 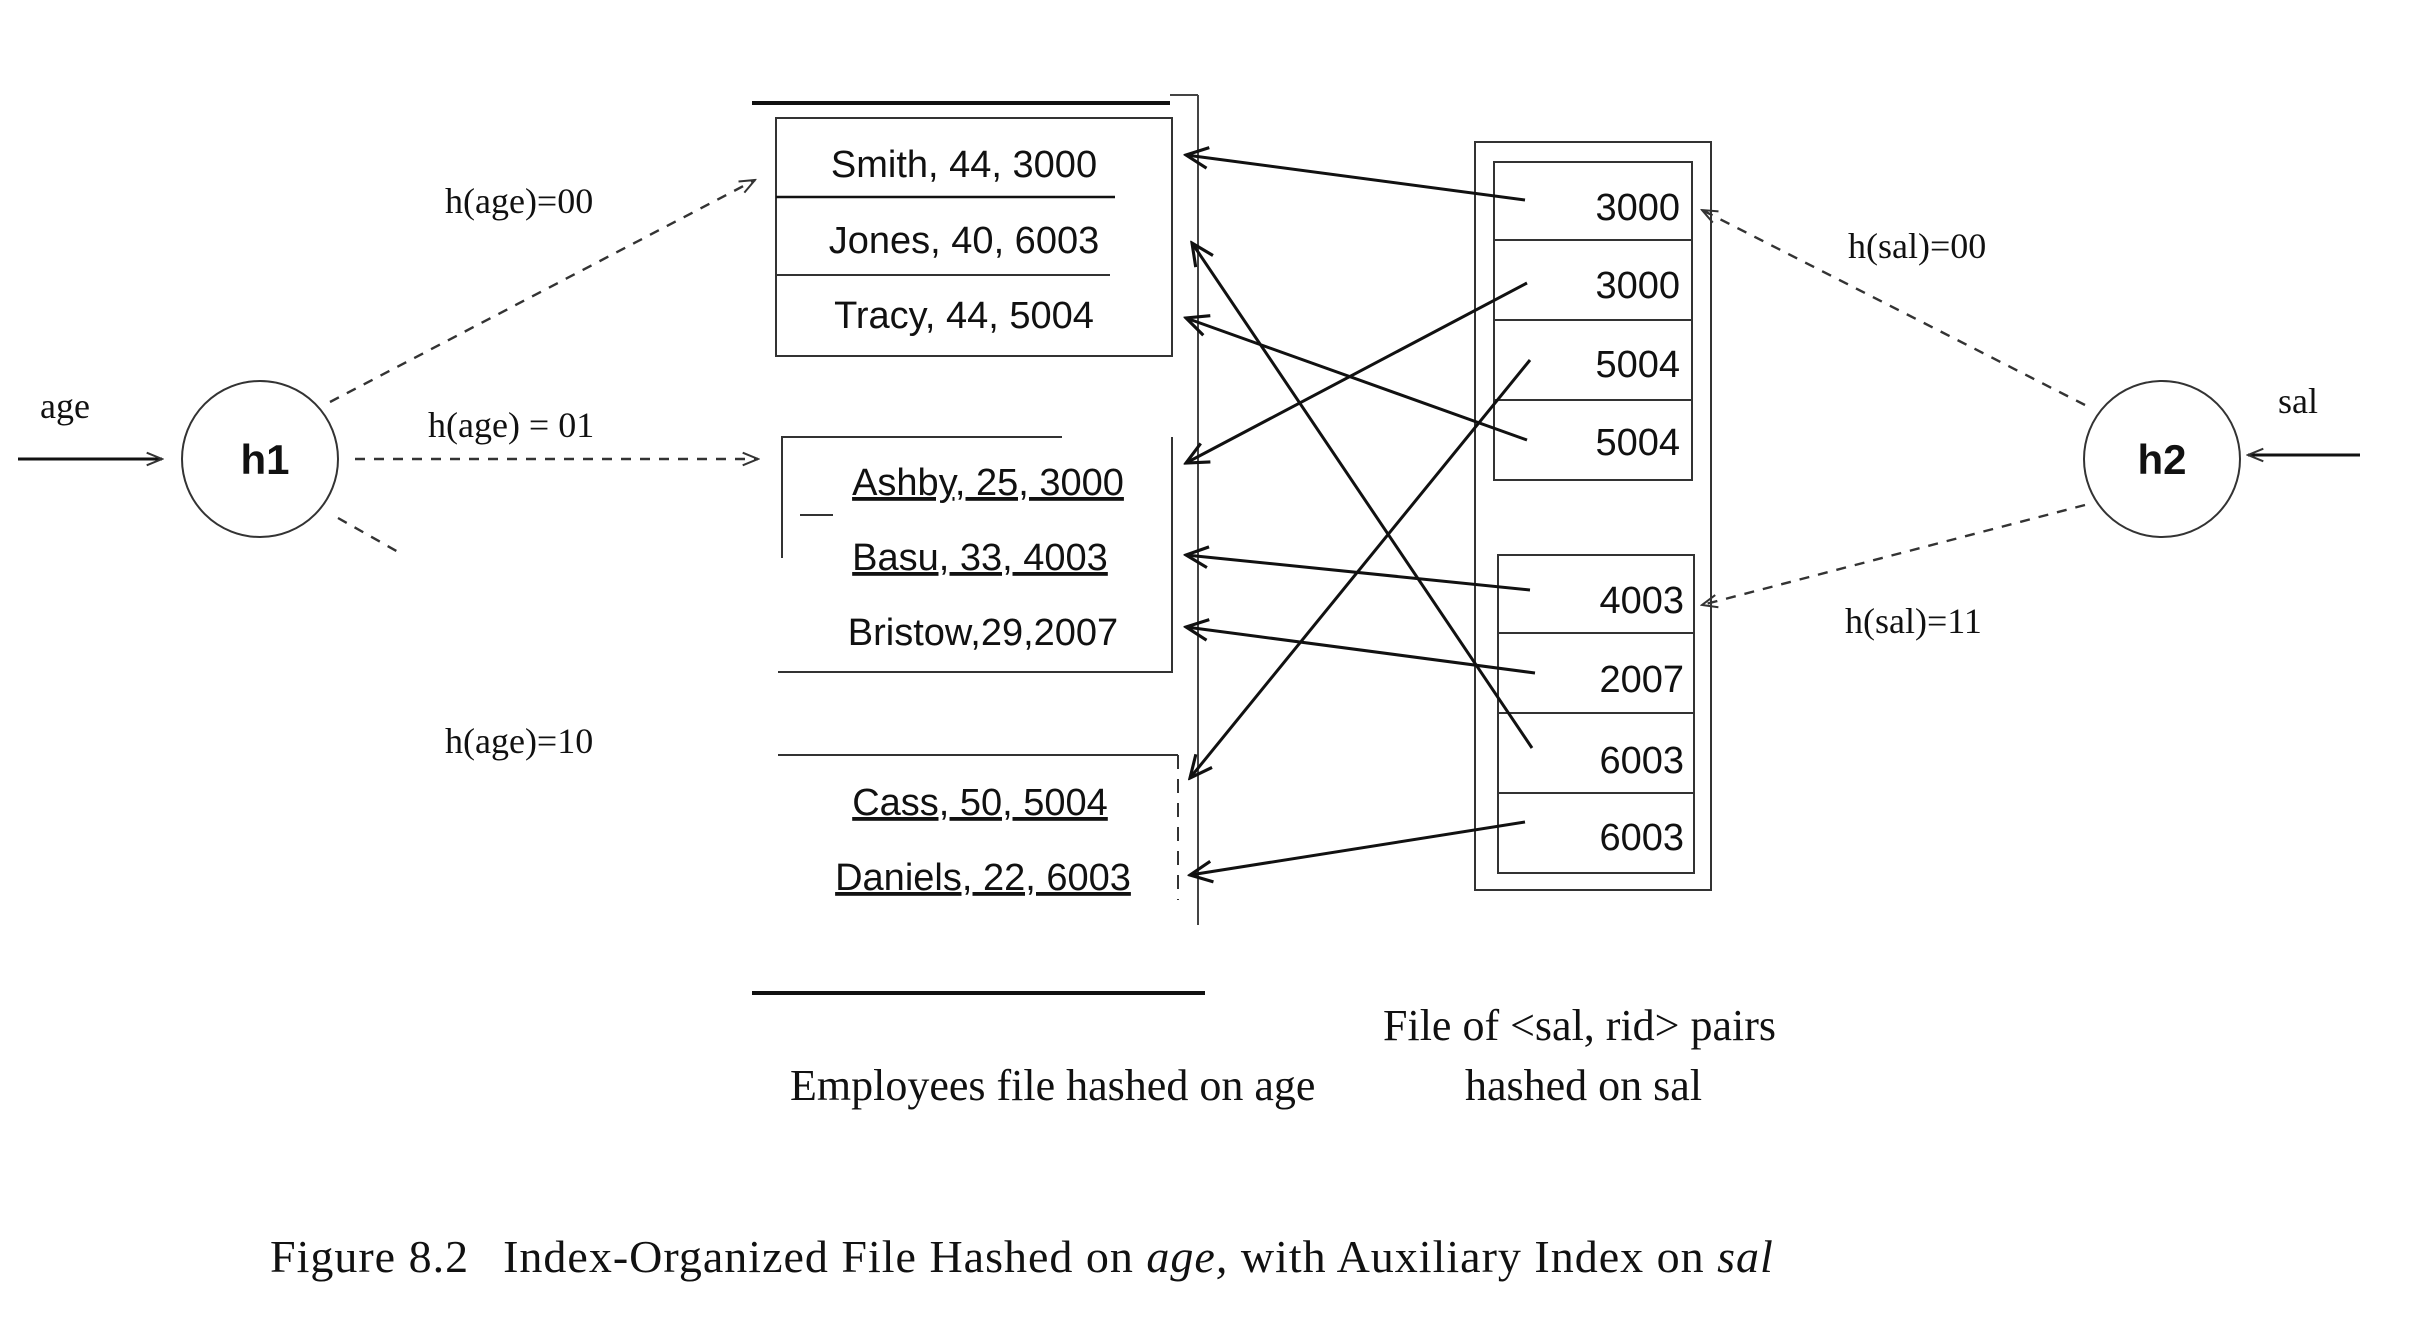 I want to click on ptr-5004a-cass, so click(x=1361, y=568).